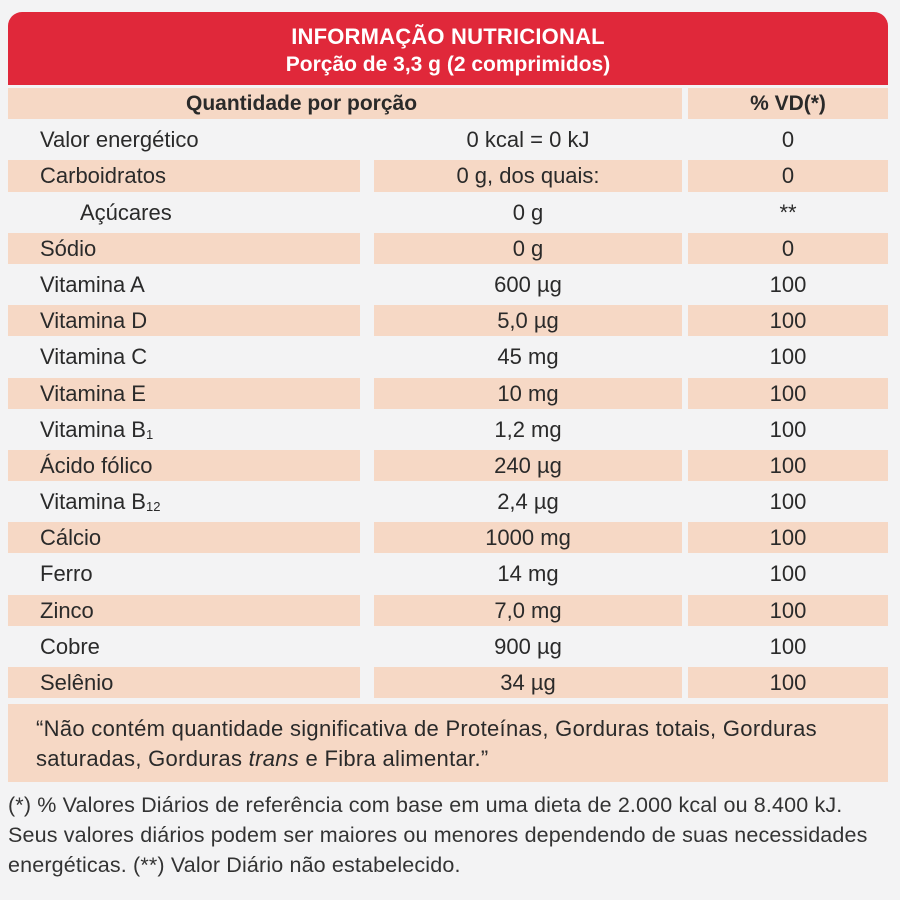 The height and width of the screenshot is (900, 900). Describe the element at coordinates (448, 212) in the screenshot. I see `table-row: Açúcares 0 g **` at that location.